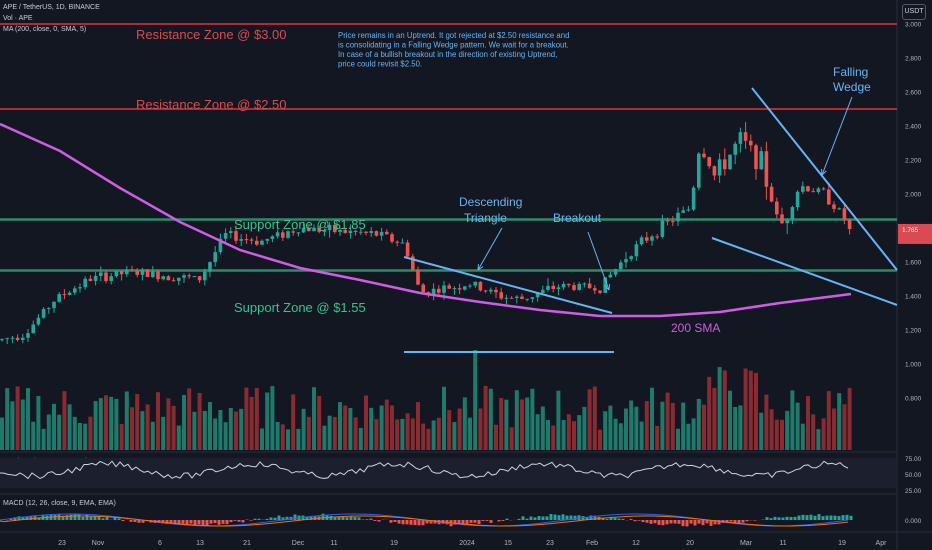 The image size is (932, 550). Describe the element at coordinates (424, 470) in the screenshot. I see `rsi-line` at that location.